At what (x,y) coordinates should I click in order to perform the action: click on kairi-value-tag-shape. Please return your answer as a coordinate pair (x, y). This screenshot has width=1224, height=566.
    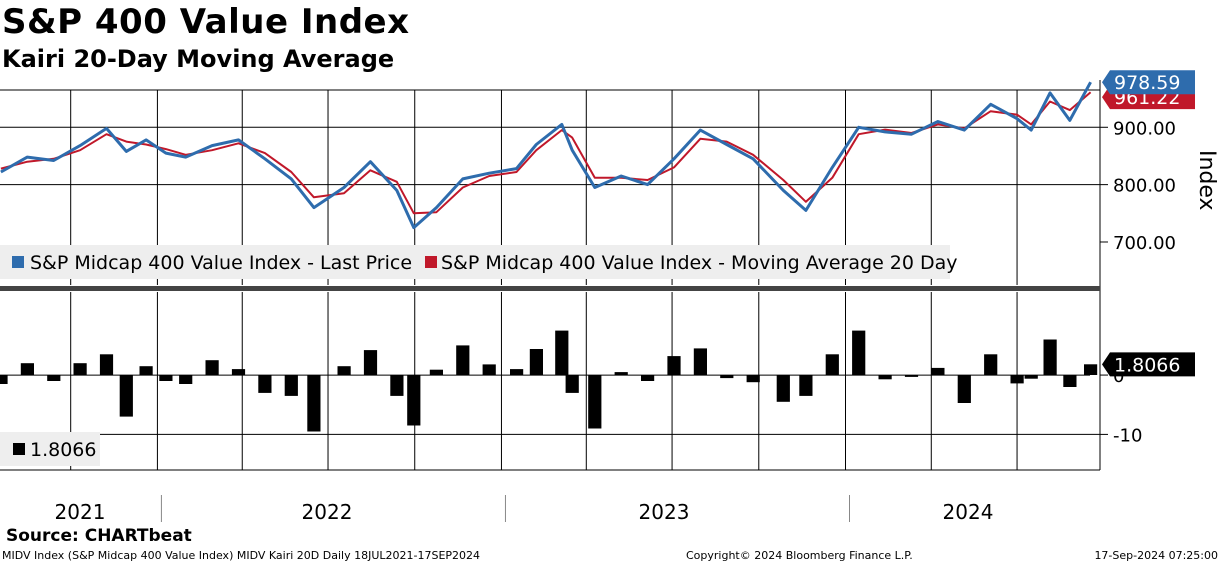
    Looking at the image, I should click on (1148, 364).